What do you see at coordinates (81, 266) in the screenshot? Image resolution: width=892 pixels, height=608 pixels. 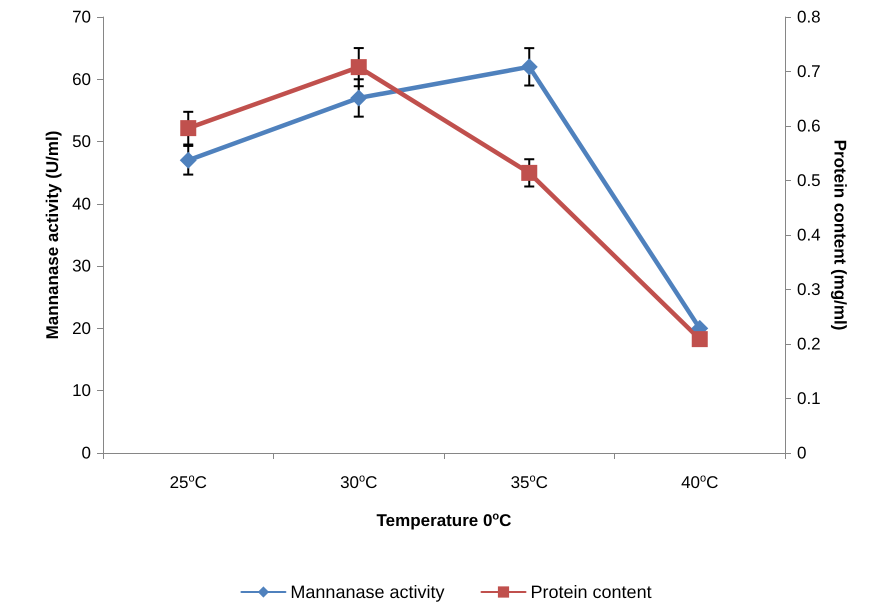 I see `y-tick-label: 30` at bounding box center [81, 266].